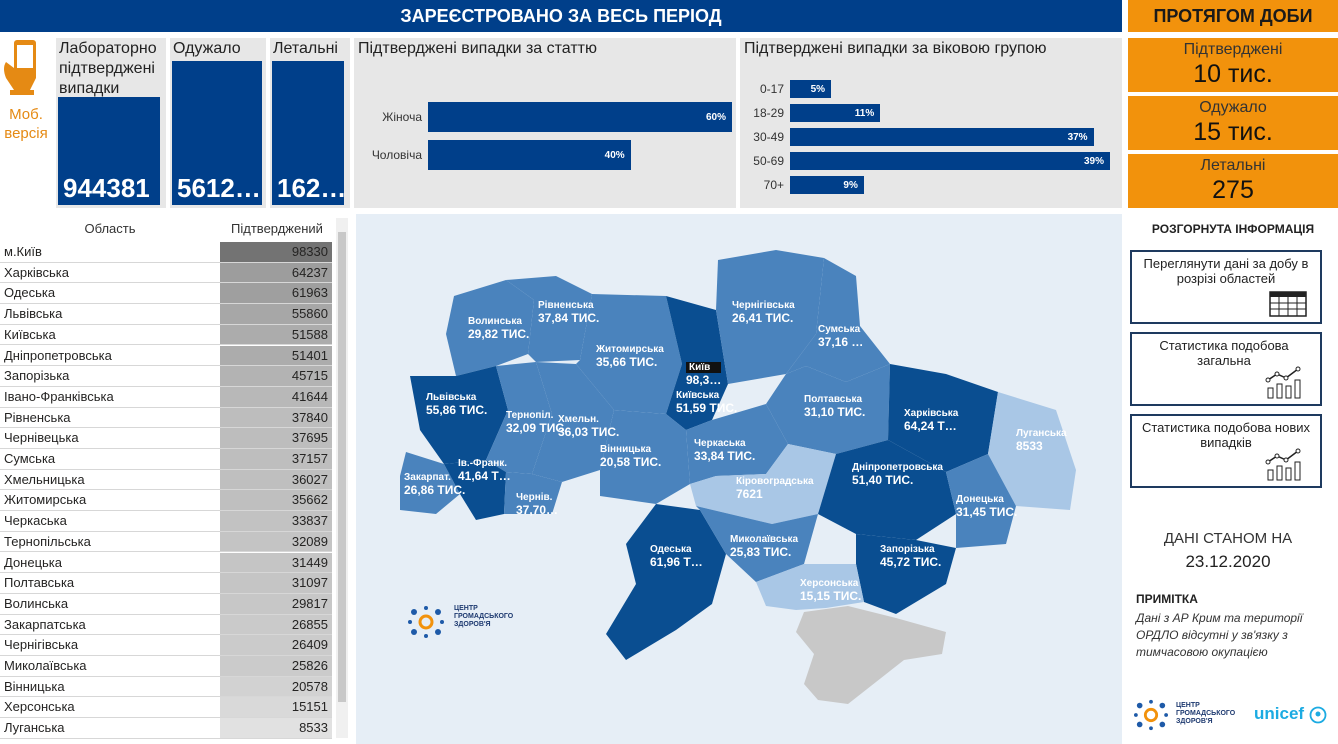  I want to click on unicef-globe-icon, so click(1318, 714).